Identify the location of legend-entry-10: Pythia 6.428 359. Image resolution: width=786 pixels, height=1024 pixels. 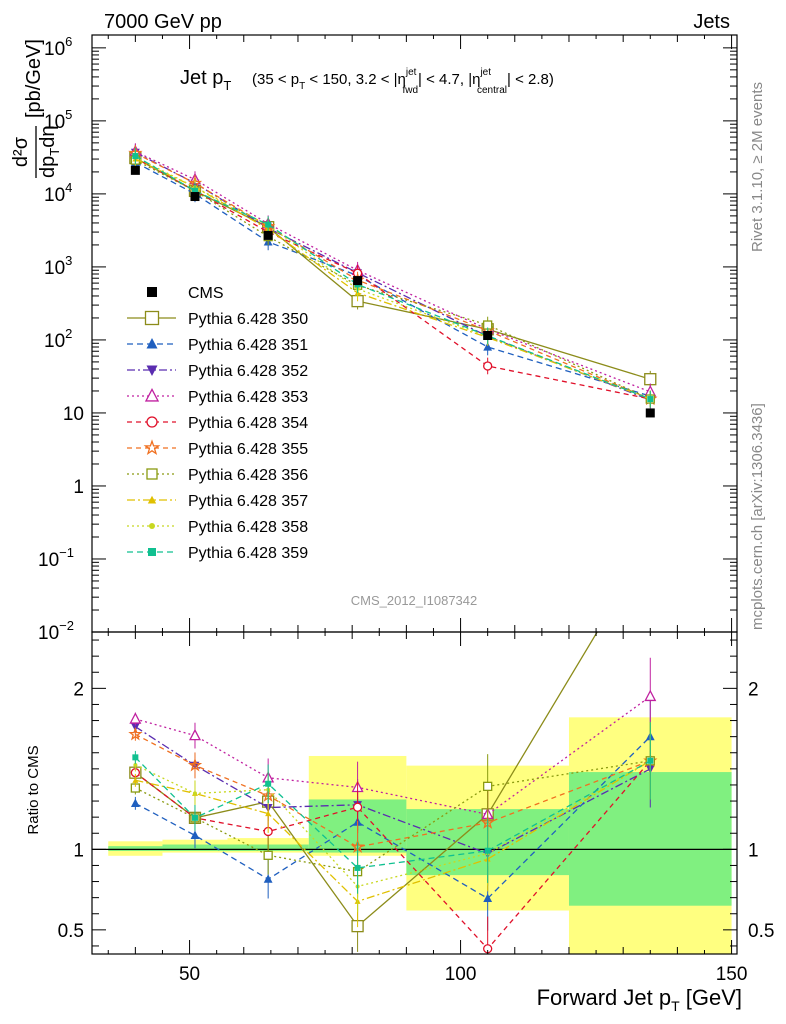
(217, 553).